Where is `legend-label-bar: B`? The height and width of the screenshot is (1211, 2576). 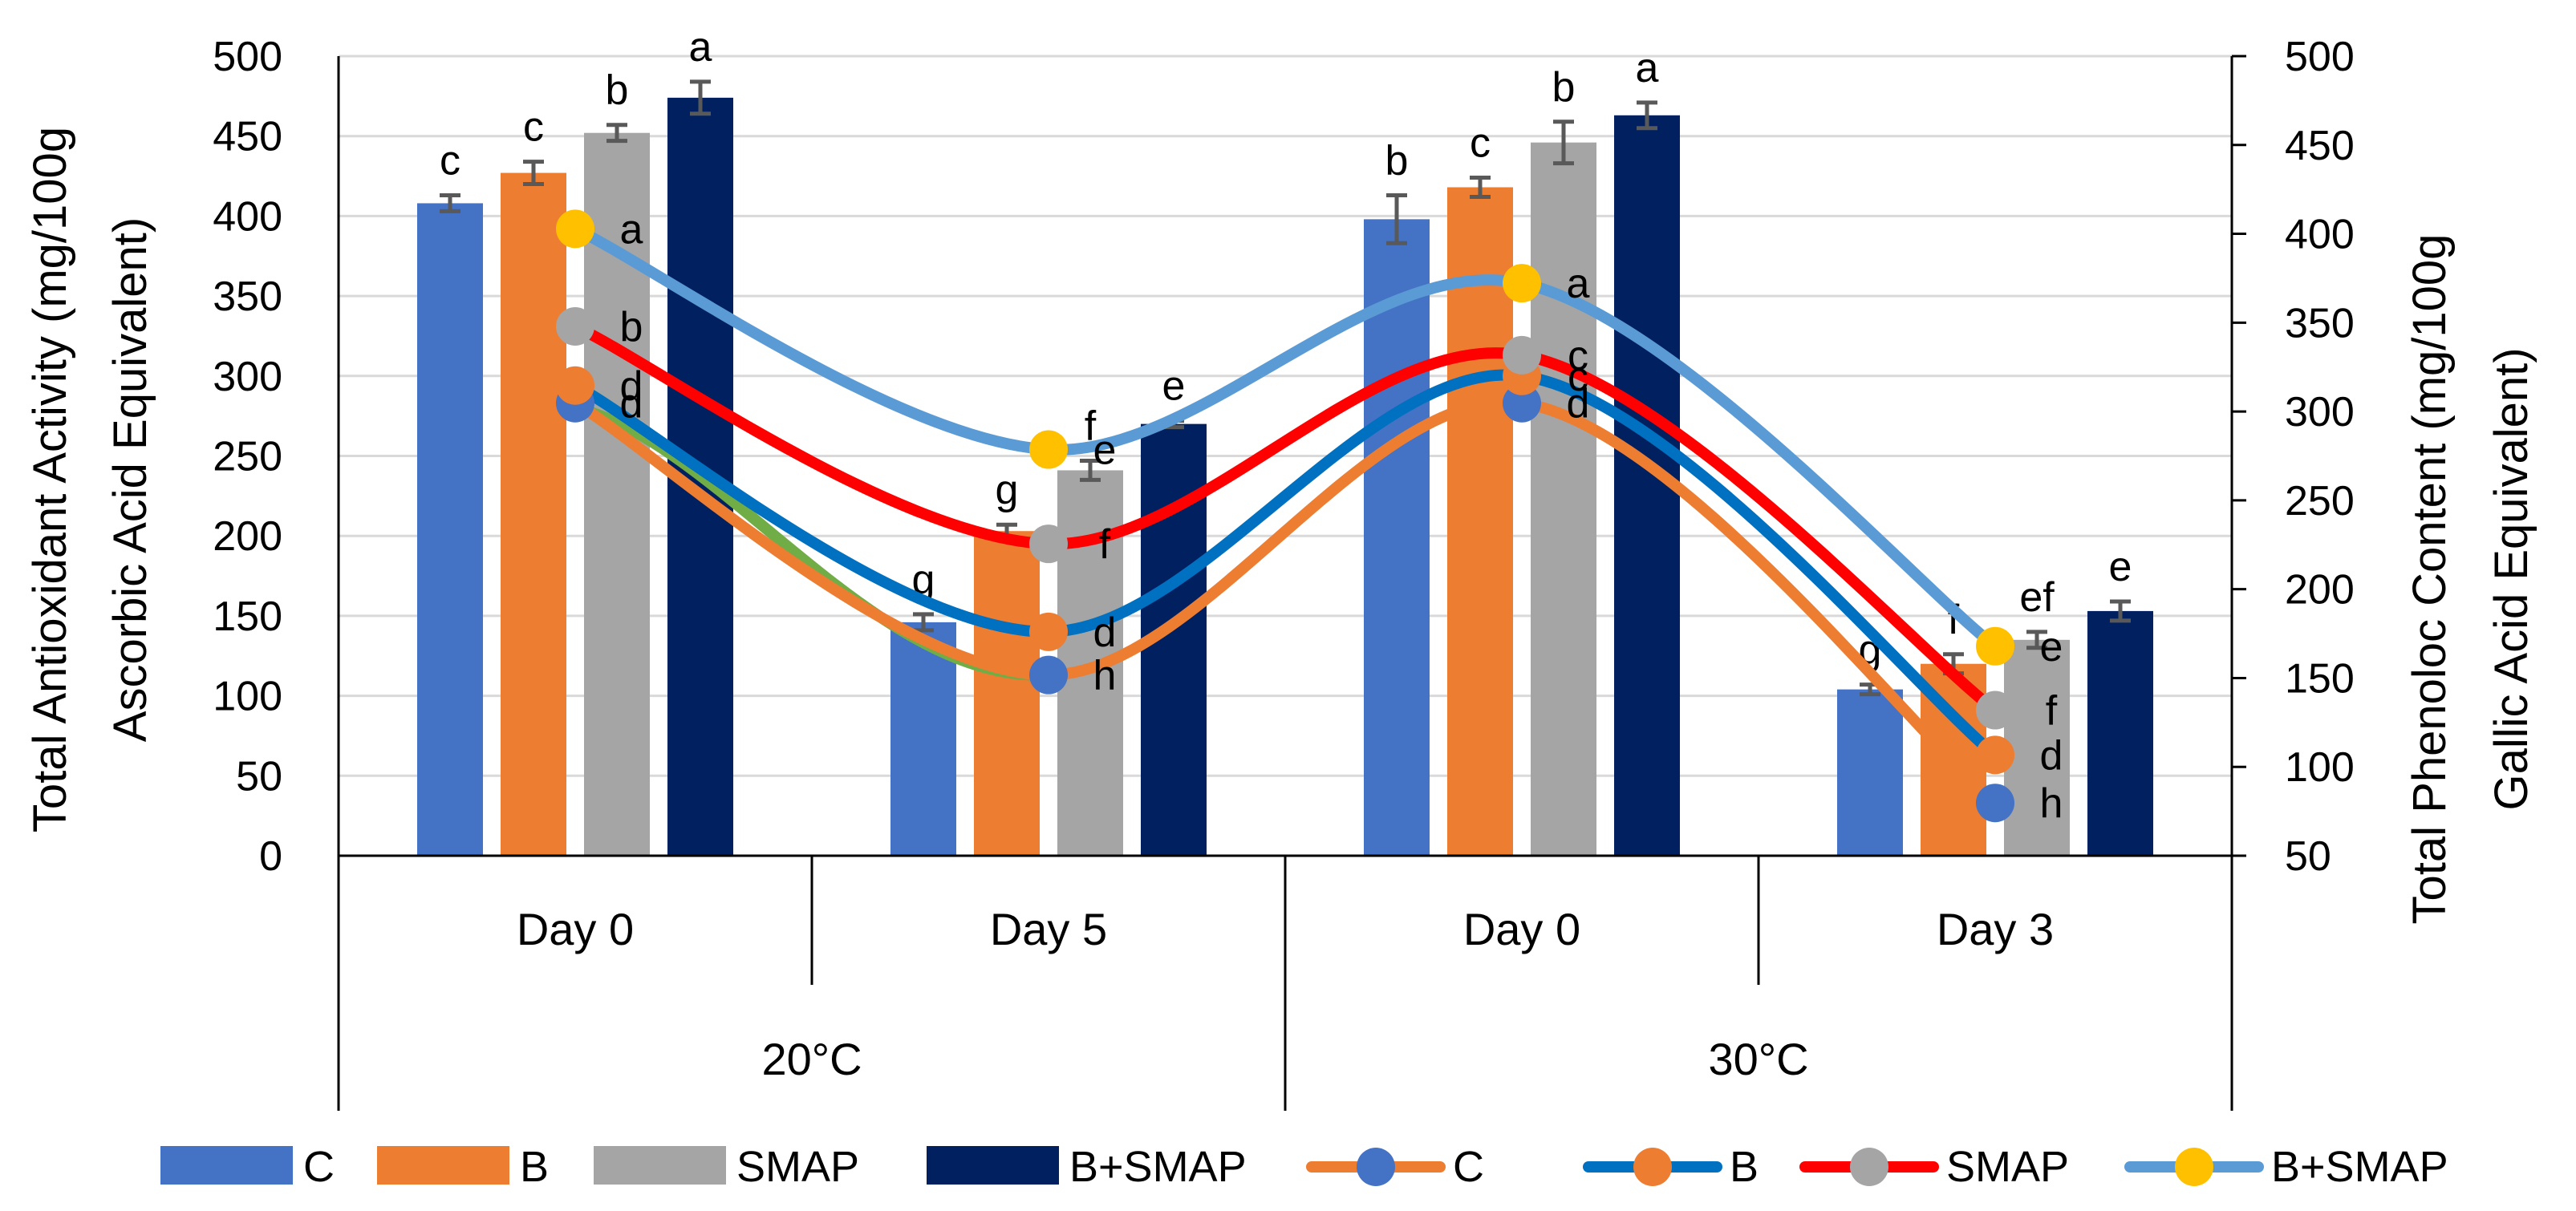 legend-label-bar: B is located at coordinates (534, 1167).